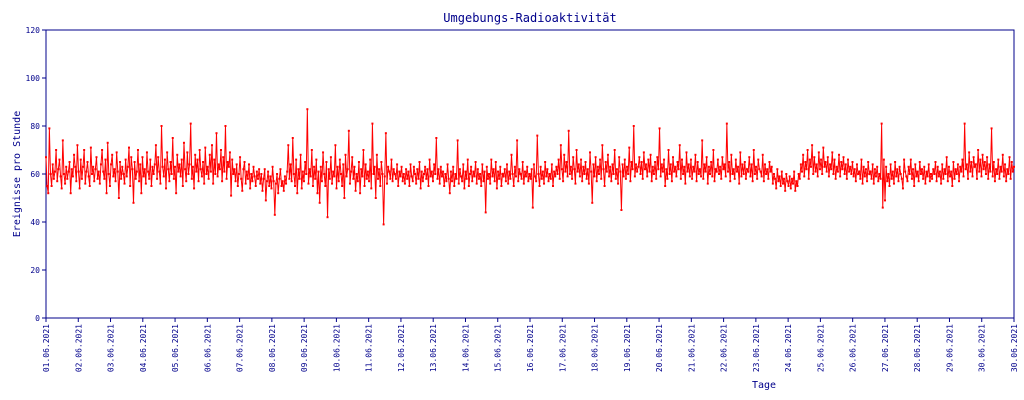 The height and width of the screenshot is (400, 1024). What do you see at coordinates (982, 348) in the screenshot?
I see `x-tick-label: 30.06.2021` at bounding box center [982, 348].